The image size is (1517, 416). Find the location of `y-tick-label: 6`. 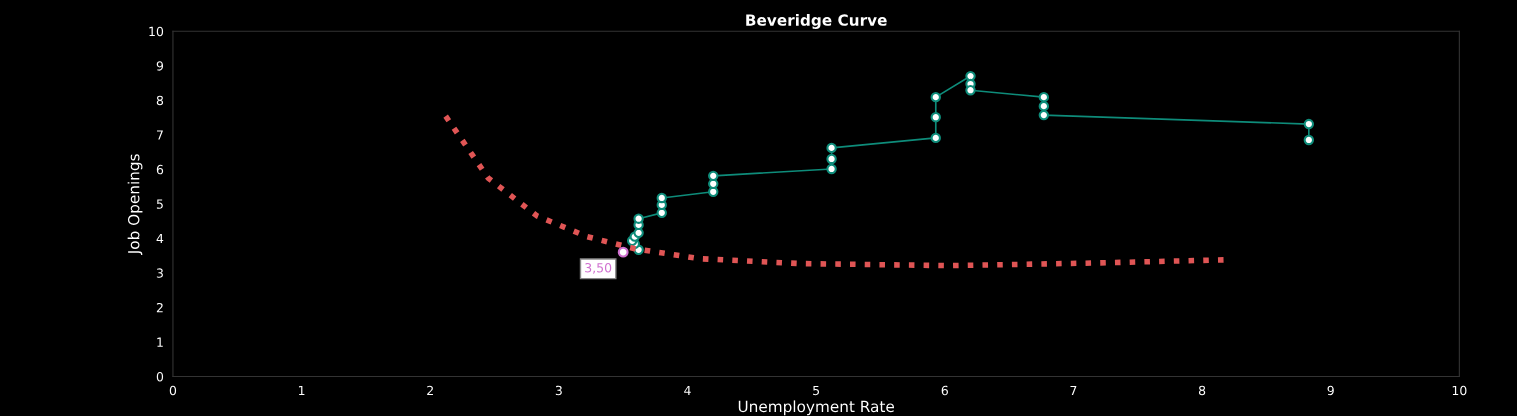

y-tick-label: 6 is located at coordinates (160, 169).